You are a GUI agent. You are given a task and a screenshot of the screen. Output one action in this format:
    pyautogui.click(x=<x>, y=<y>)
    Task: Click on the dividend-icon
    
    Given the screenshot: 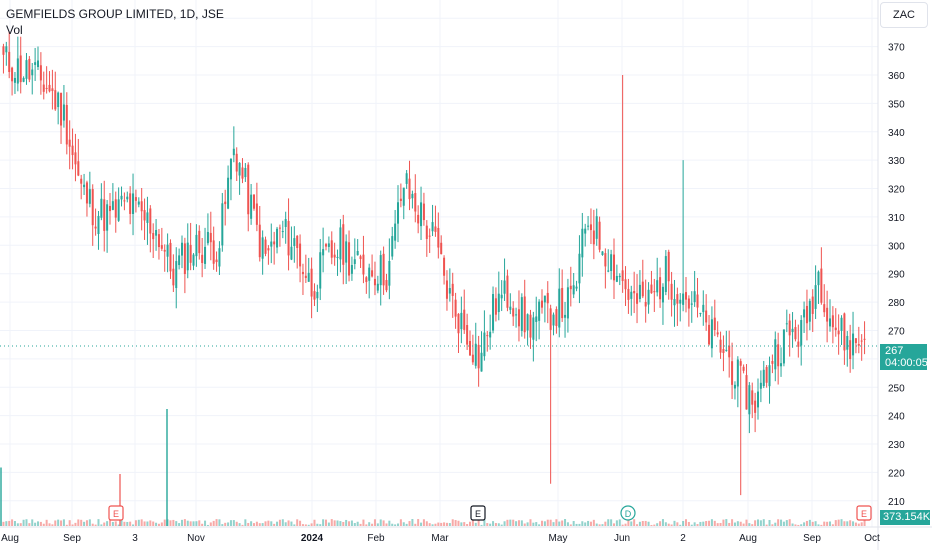 What is the action you would take?
    pyautogui.click(x=628, y=513)
    